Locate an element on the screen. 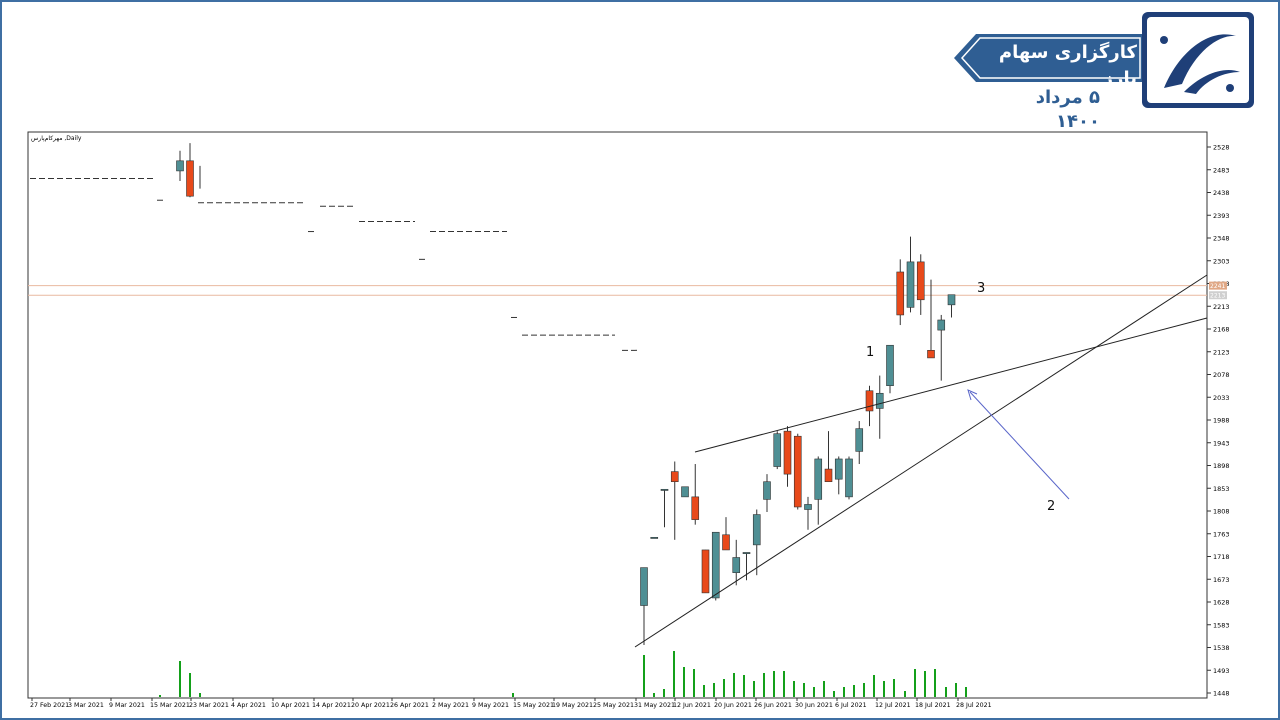 Image resolution: width=1280 pixels, height=720 pixels. y-tick-label: 2483 is located at coordinates (1221, 170).